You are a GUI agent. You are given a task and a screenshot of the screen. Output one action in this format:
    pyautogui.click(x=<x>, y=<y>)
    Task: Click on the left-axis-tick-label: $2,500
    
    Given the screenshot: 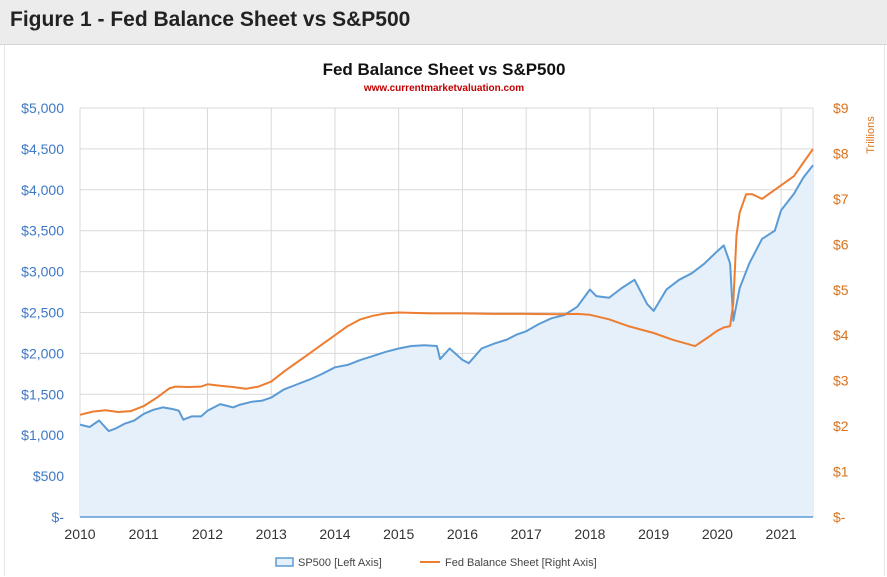 What is the action you would take?
    pyautogui.click(x=42, y=313)
    